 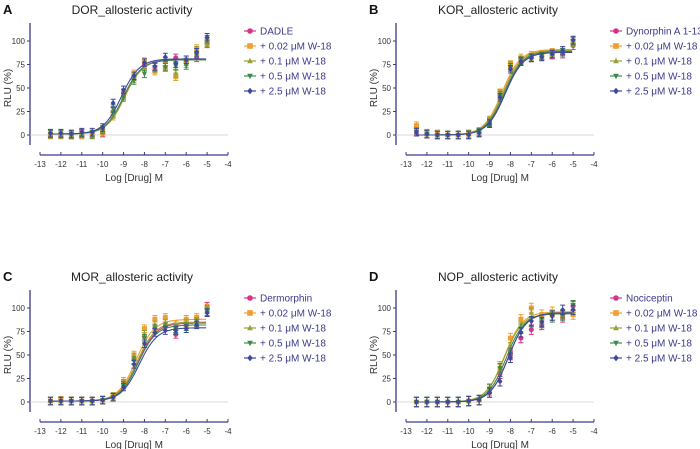 What do you see at coordinates (288, 314) in the screenshot?
I see `legend-item: + 0.02 μM W-18` at bounding box center [288, 314].